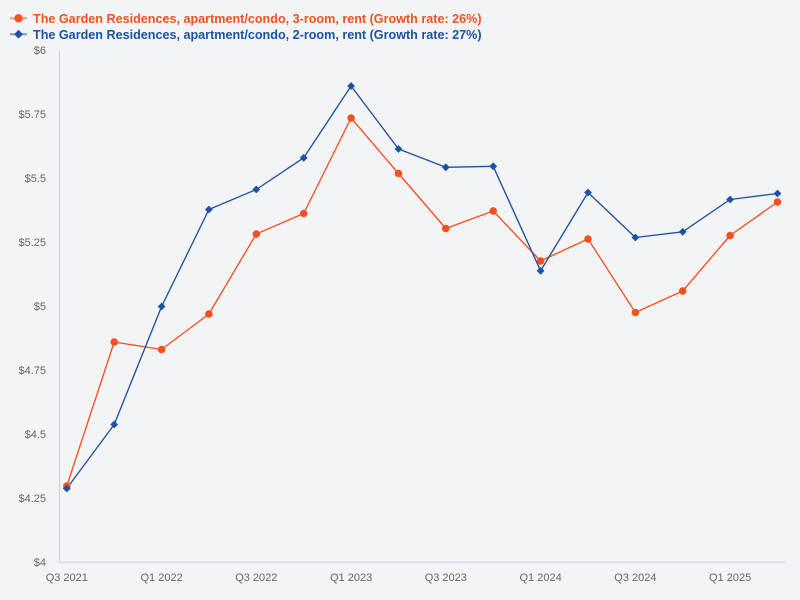 This screenshot has width=800, height=600. I want to click on svg-text: Q3 2022, so click(256, 578).